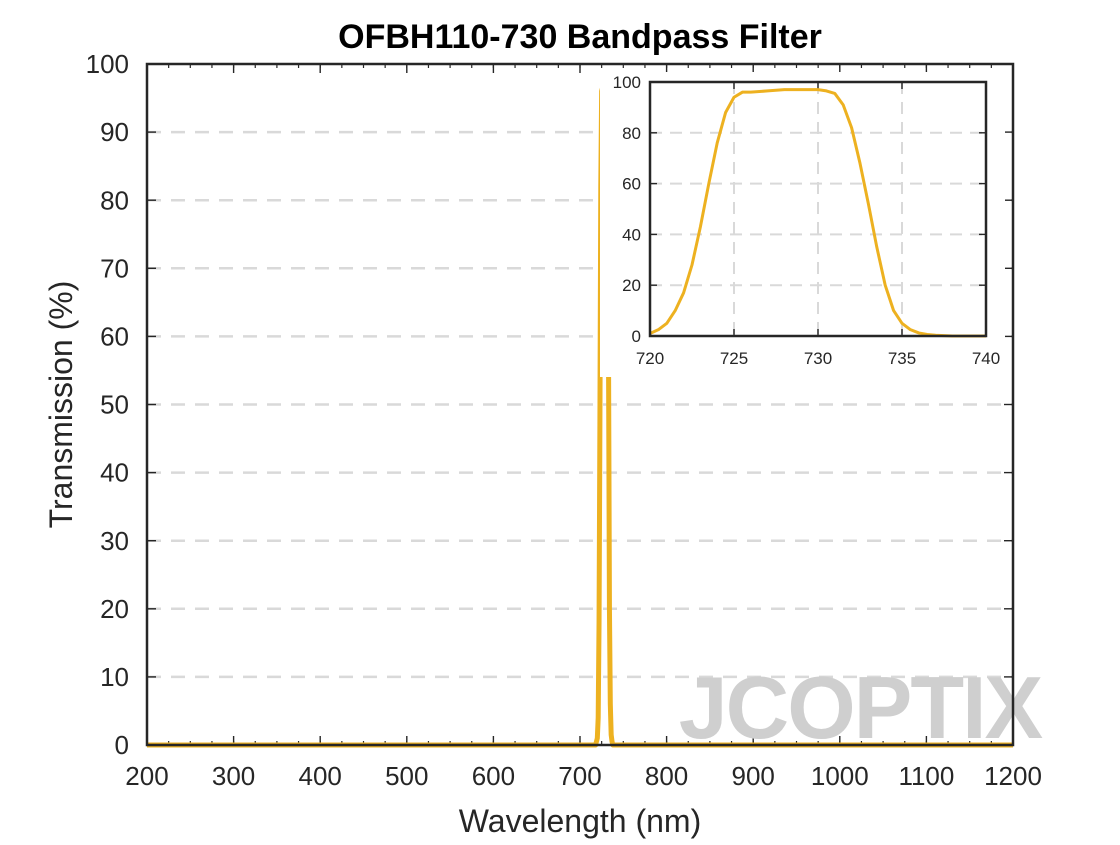  What do you see at coordinates (114, 541) in the screenshot?
I see `y-tick-label: 30` at bounding box center [114, 541].